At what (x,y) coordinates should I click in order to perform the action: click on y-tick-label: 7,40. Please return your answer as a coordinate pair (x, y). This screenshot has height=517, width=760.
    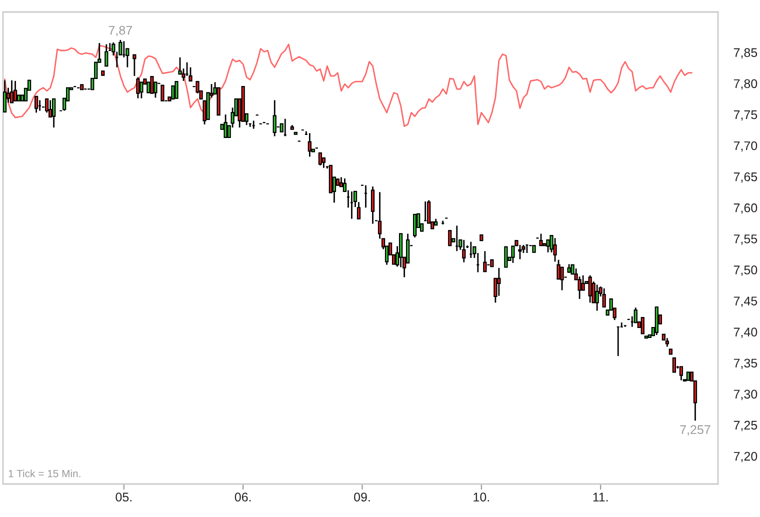
    Looking at the image, I should click on (746, 333).